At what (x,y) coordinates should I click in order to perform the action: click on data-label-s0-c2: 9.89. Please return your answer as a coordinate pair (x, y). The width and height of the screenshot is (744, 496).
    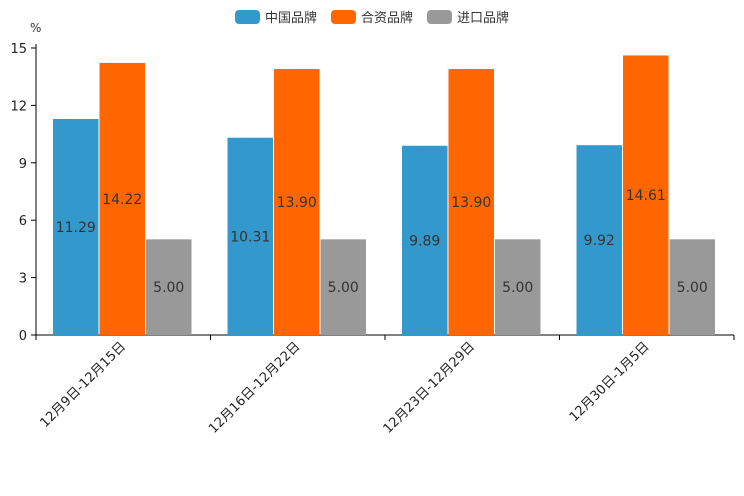
    Looking at the image, I should click on (424, 241).